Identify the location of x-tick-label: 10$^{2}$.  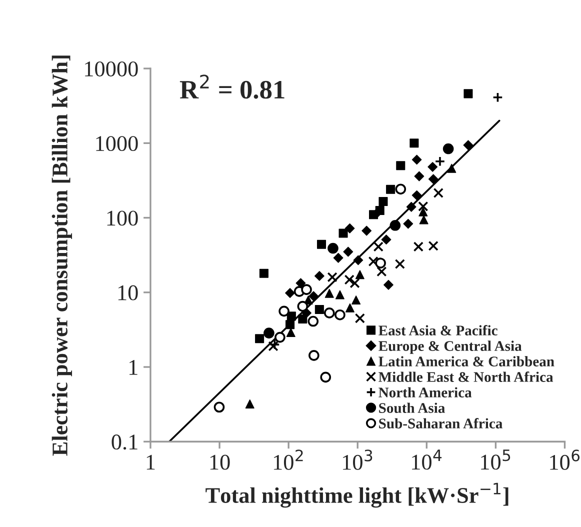
(288, 460).